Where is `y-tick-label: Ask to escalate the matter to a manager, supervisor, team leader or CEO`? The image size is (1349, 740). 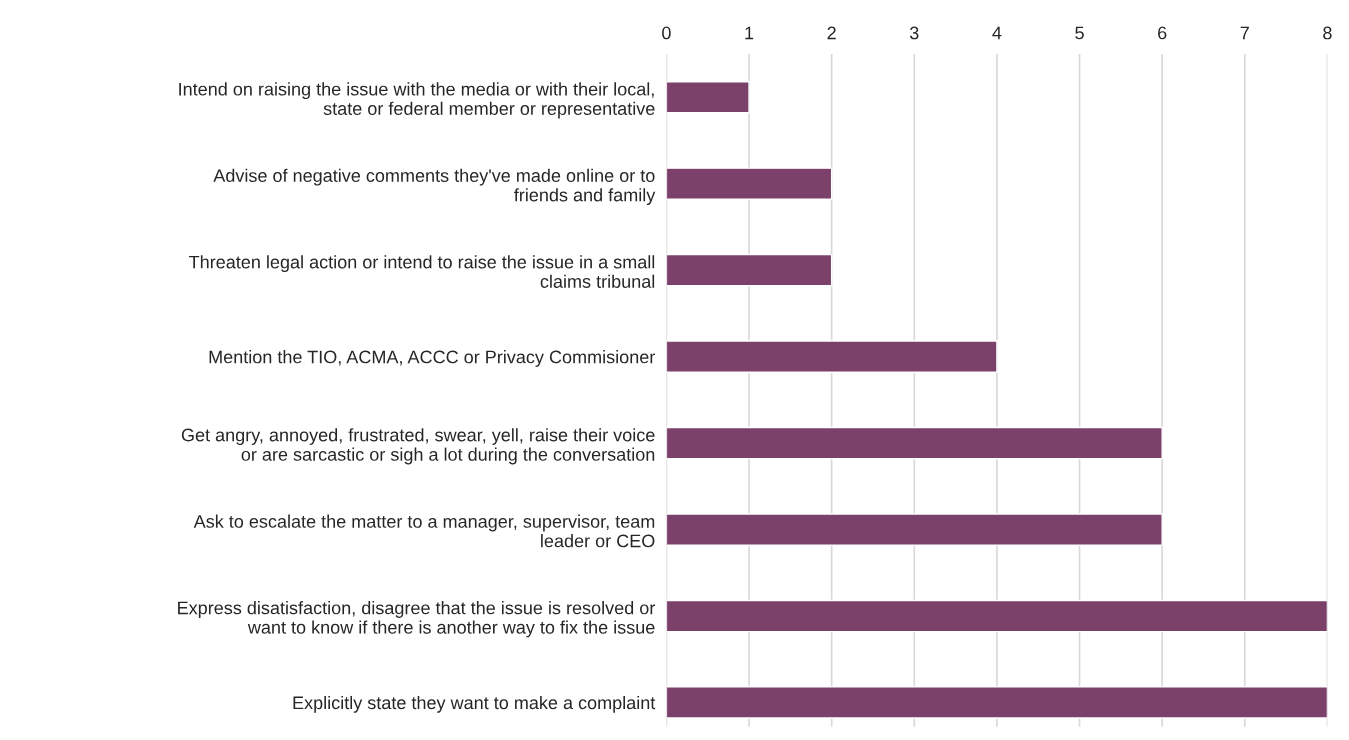 y-tick-label: Ask to escalate the matter to a manager, supervisor, team leader or CEO is located at coordinates (424, 531).